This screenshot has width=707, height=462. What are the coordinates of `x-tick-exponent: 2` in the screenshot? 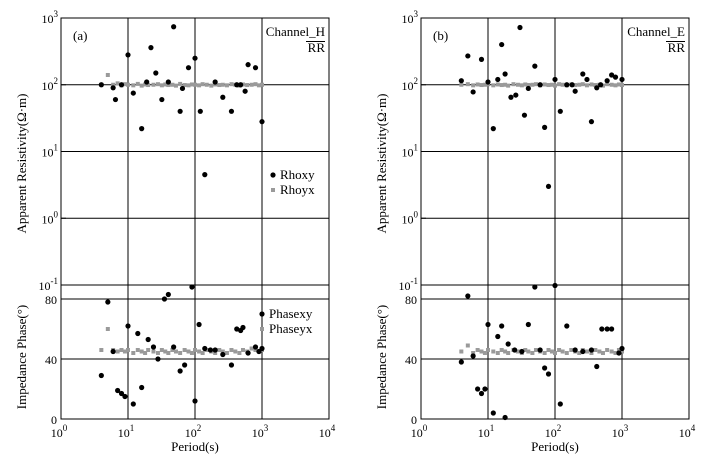 It's located at (199, 428).